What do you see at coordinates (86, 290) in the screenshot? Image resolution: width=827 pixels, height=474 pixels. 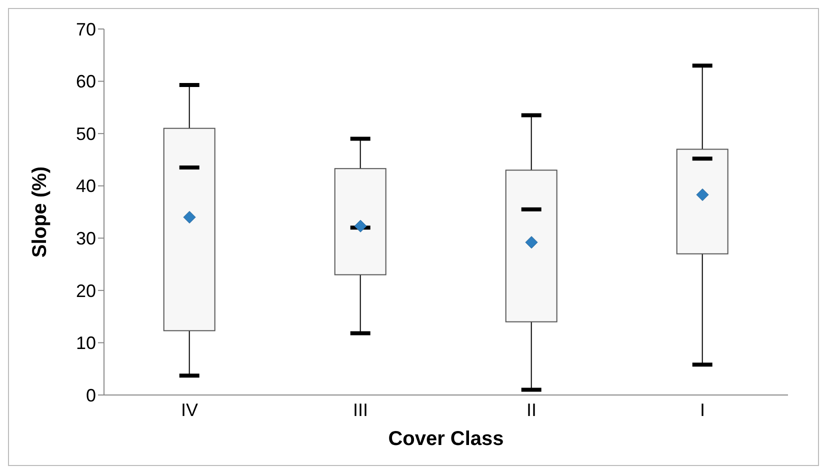 I see `y-tick-label: 20` at bounding box center [86, 290].